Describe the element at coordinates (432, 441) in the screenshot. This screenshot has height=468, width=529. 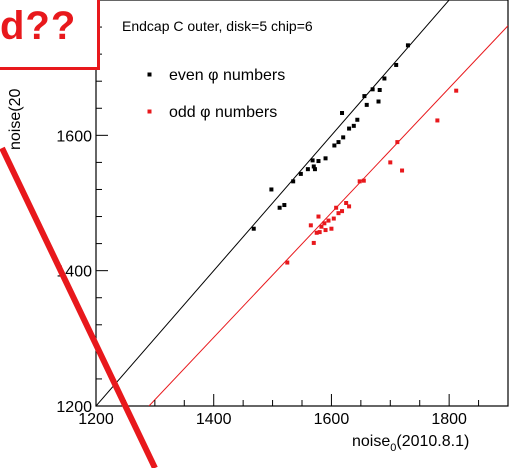
I see `x-axis-label-tail: (2010.8.1)` at that location.